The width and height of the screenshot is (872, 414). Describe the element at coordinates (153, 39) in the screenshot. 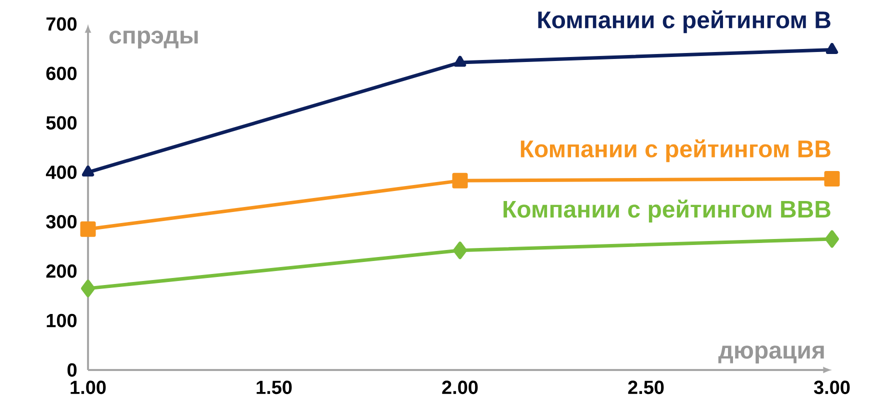

I see `y-axis-title: спрэды` at that location.